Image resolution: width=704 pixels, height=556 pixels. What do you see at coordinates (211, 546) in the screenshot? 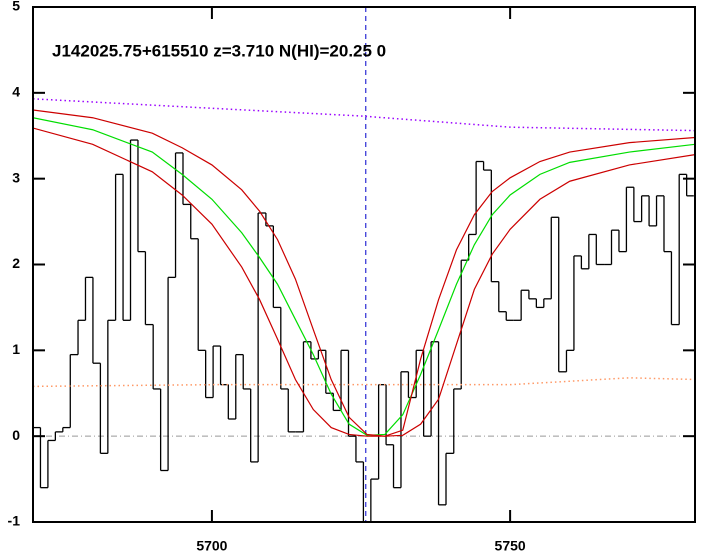
I see `x-tick-label: 5700` at bounding box center [211, 546].